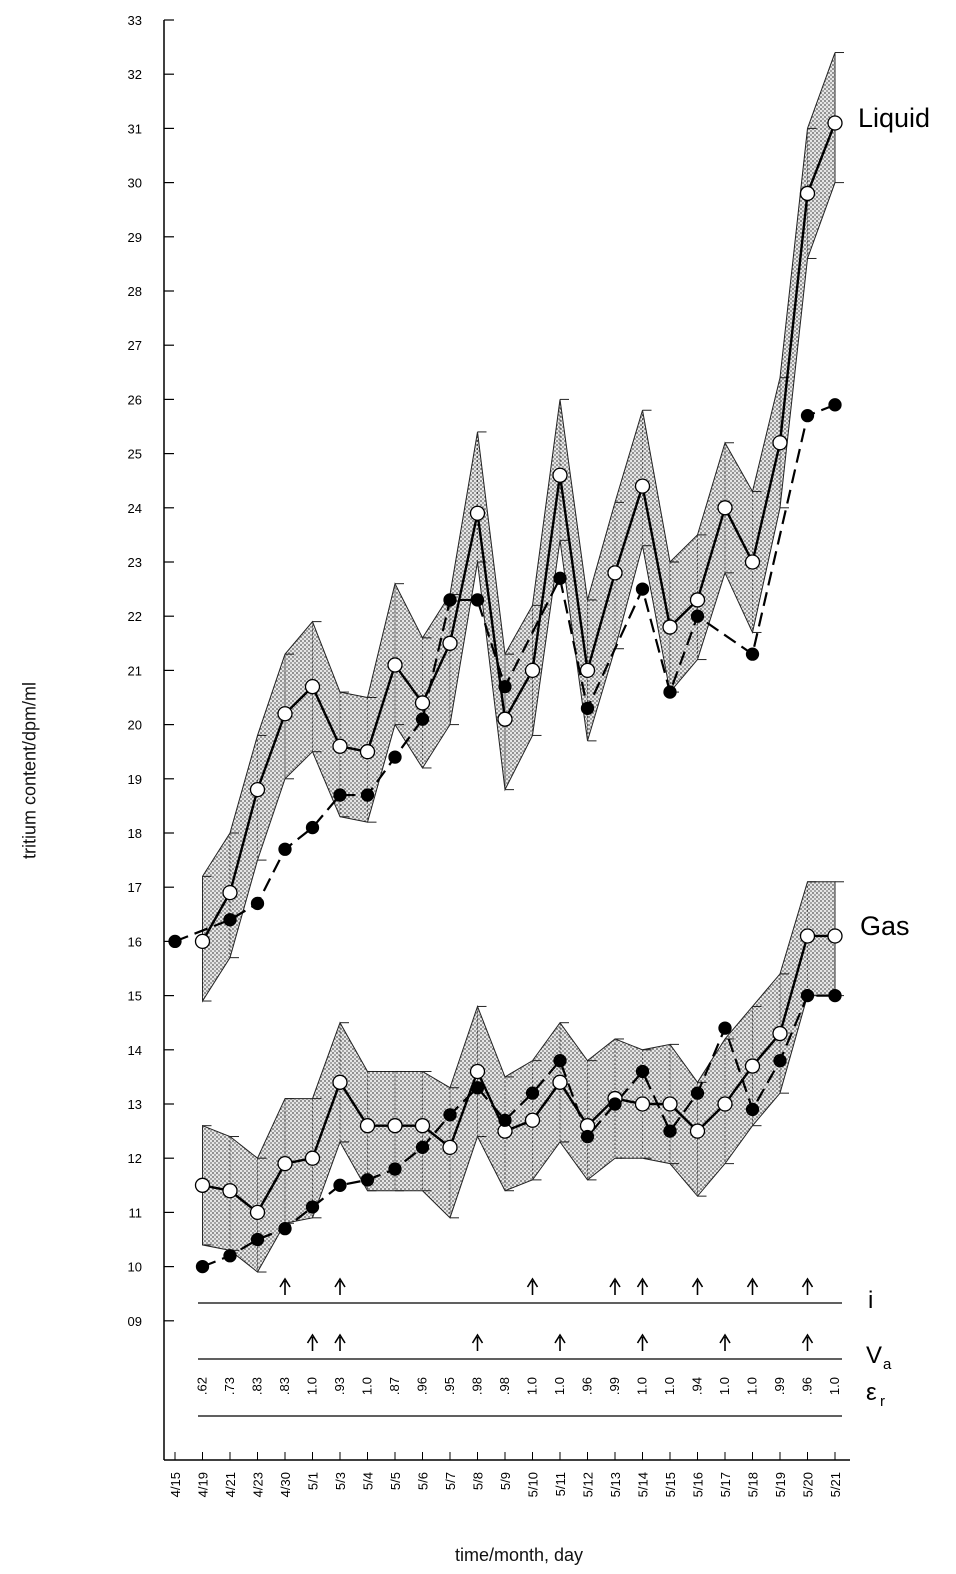  Describe the element at coordinates (135, 725) in the screenshot. I see `y-tick-label: 20` at that location.